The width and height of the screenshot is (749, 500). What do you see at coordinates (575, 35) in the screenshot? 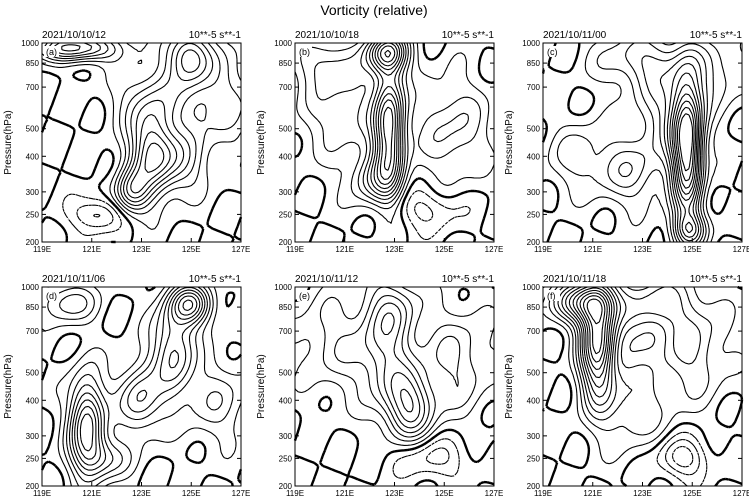
I see `panel-date: 2021/10/11/00` at bounding box center [575, 35].